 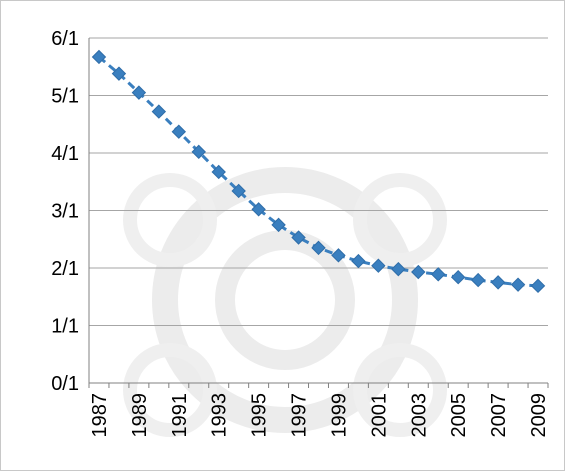 What do you see at coordinates (419, 415) in the screenshot?
I see `x-tick-label: 2003` at bounding box center [419, 415].